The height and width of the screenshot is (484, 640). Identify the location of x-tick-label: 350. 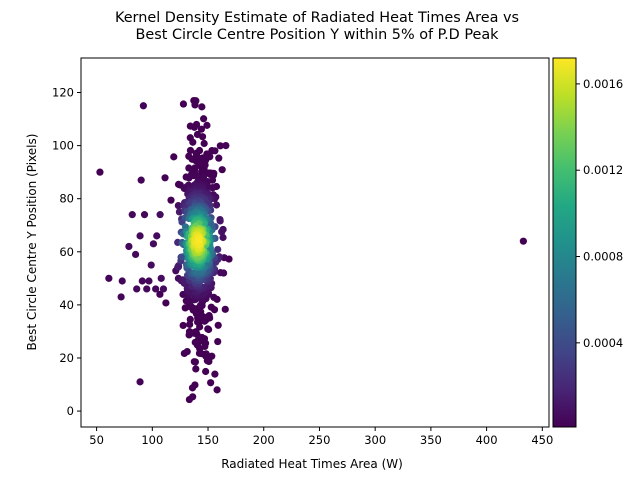
(431, 440).